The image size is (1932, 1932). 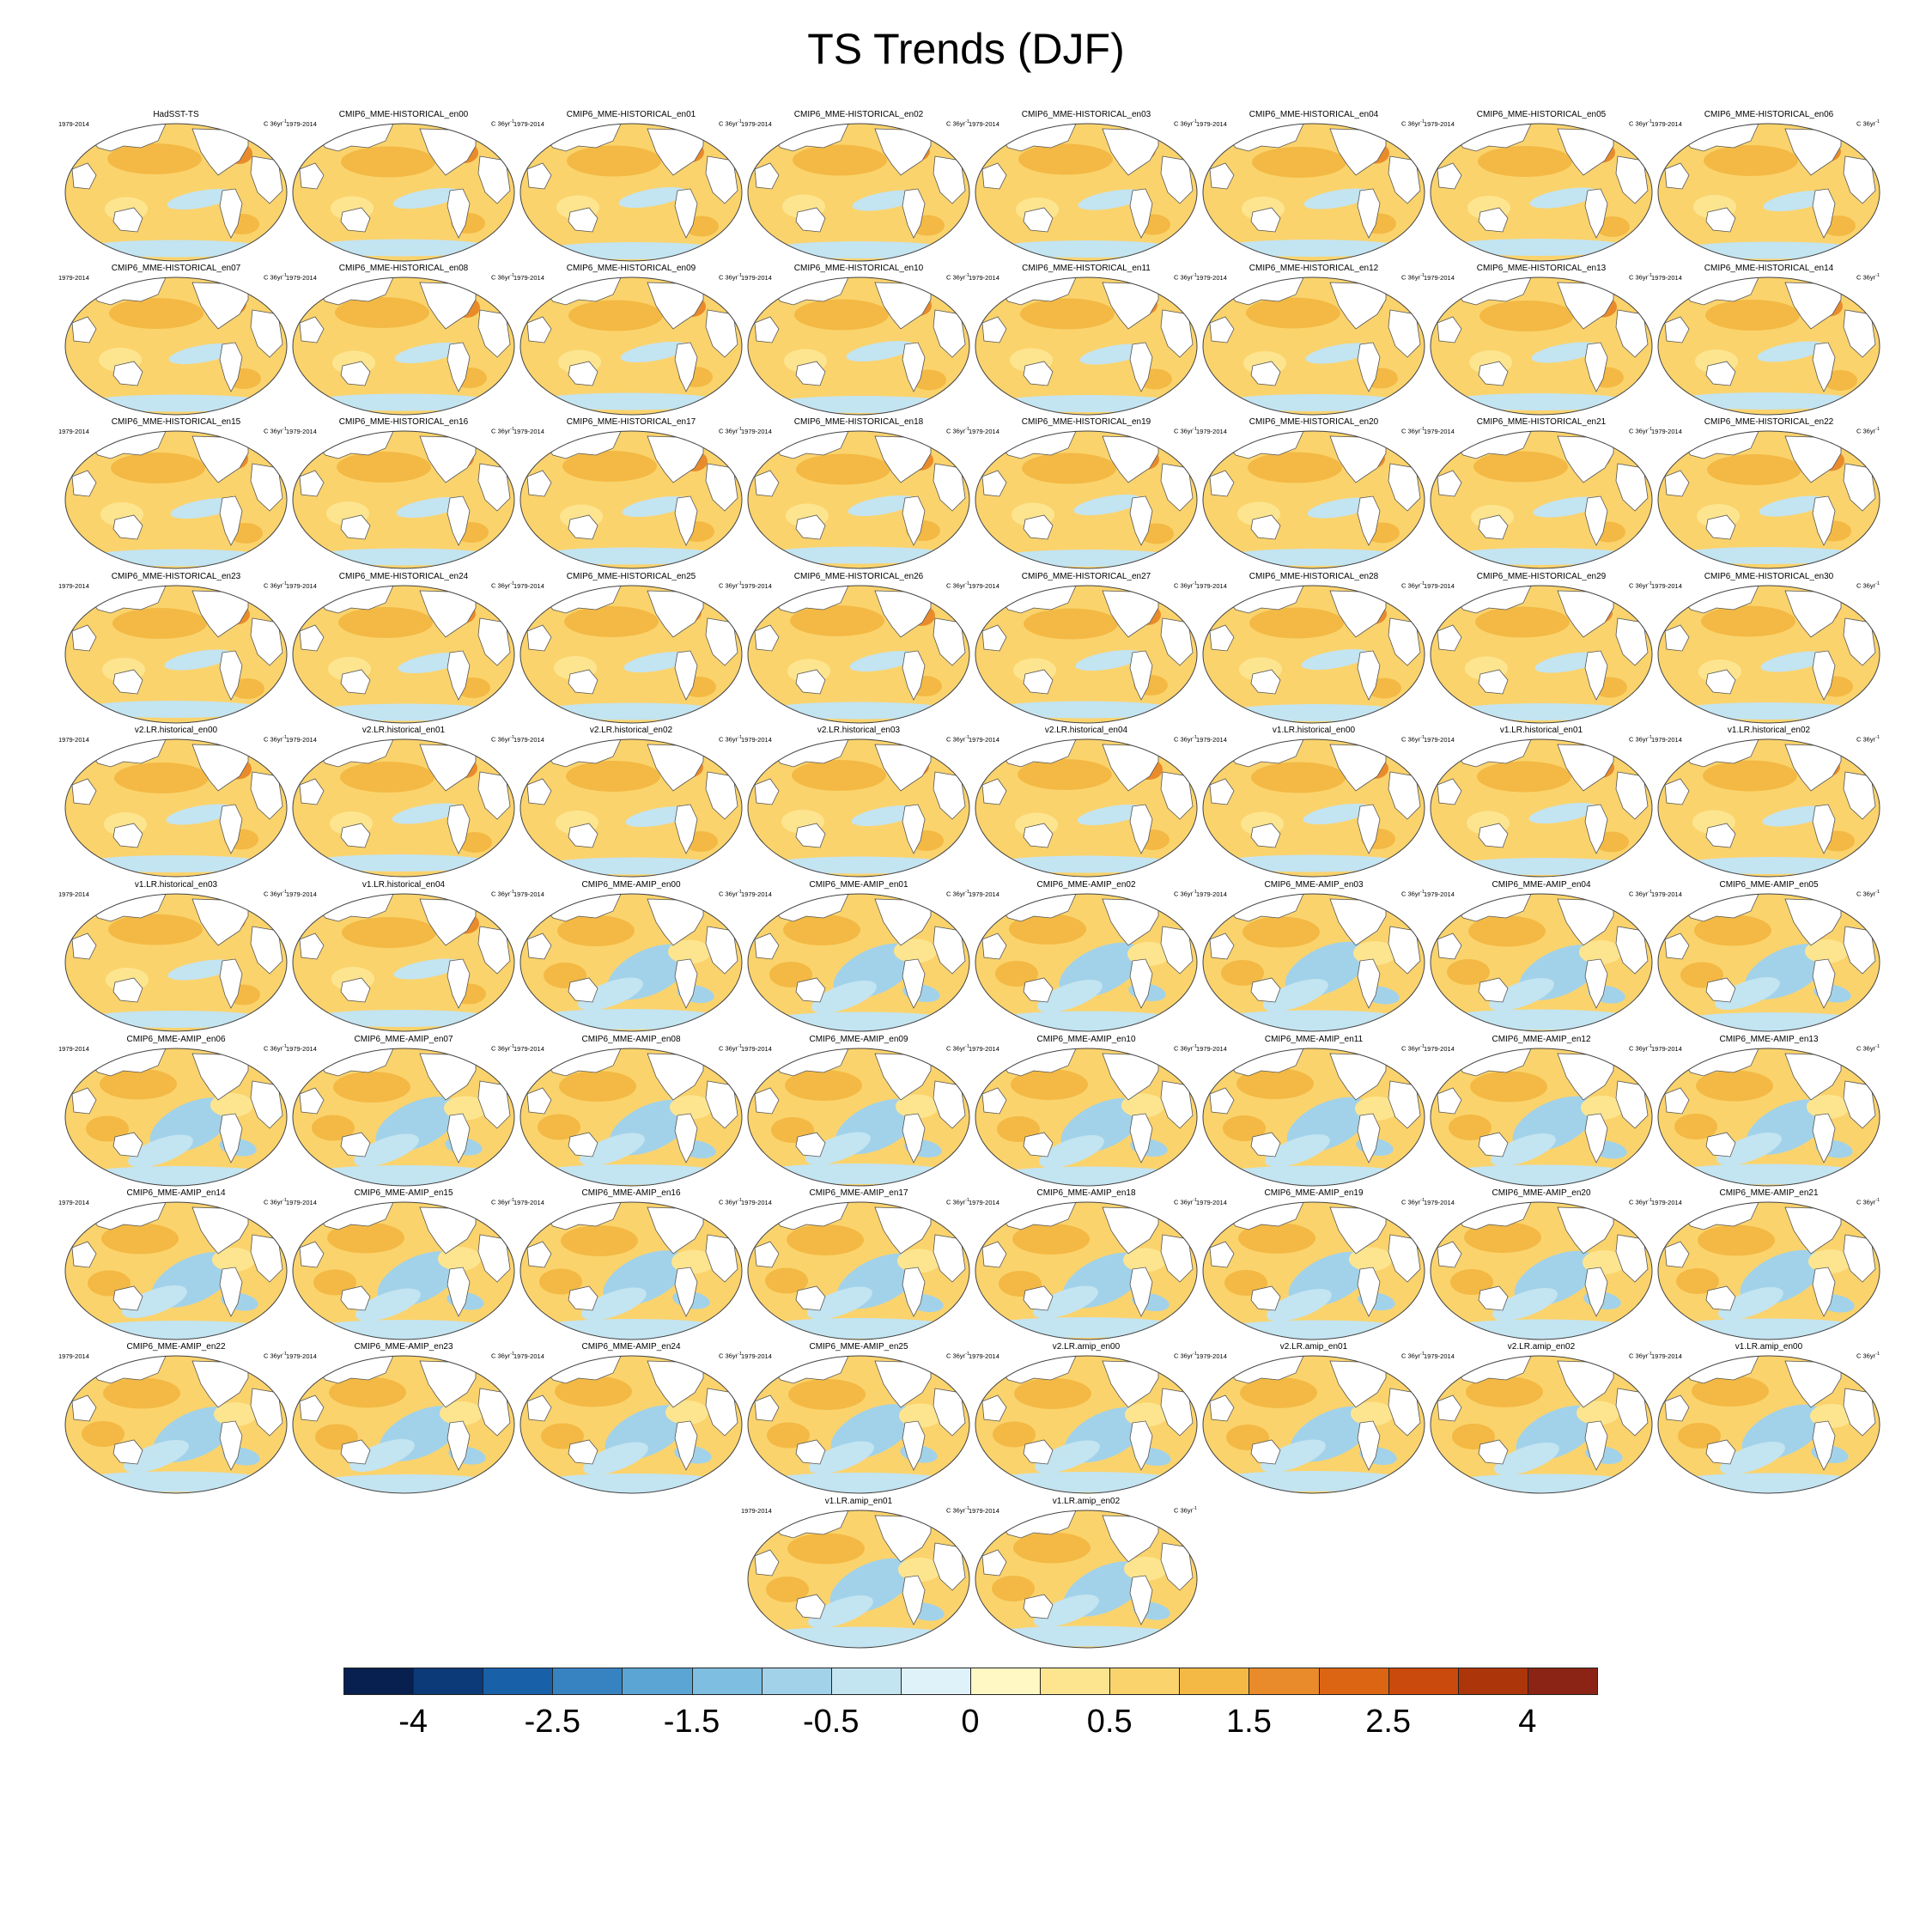 I want to click on panel-title: CMIP6_MME-HISTORICAL_en10, so click(x=858, y=269).